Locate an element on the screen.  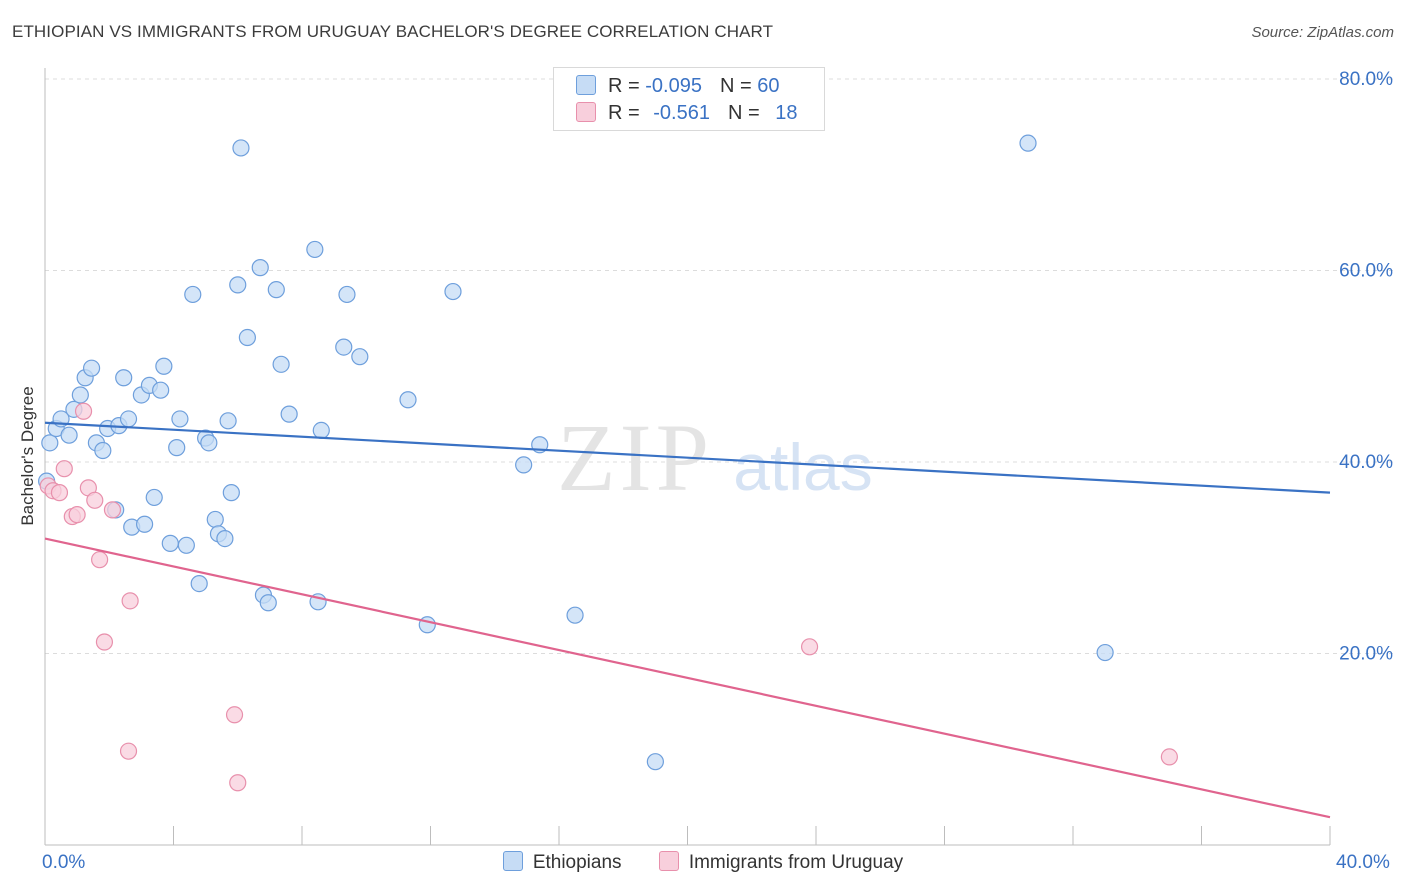
ethiopians-trend-line is located at coordinates (687, 457).